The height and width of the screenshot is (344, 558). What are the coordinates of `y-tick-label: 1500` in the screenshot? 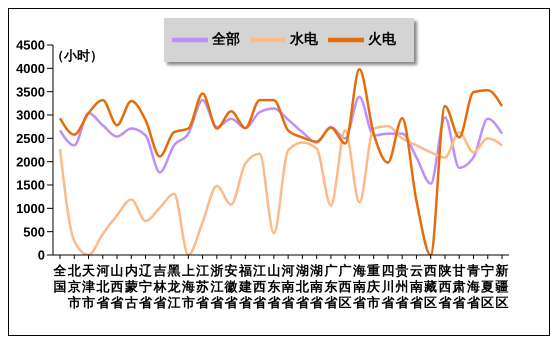 It's located at (30, 185).